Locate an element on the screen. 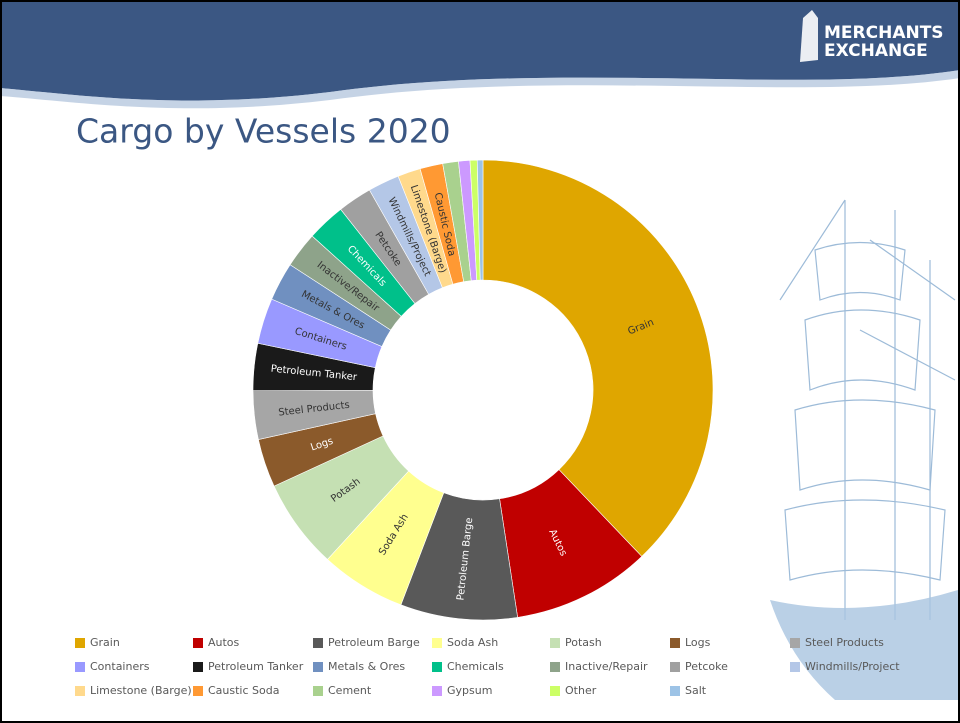 This screenshot has width=960, height=723. legend-label: Grain is located at coordinates (105, 642).